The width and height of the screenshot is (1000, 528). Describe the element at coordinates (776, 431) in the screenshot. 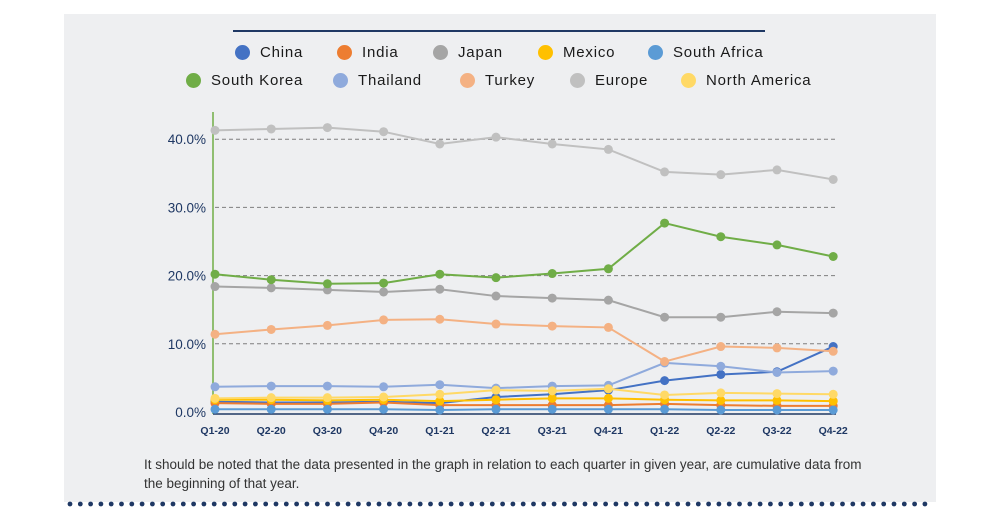

I see `x-tick-label: Q3-22` at that location.